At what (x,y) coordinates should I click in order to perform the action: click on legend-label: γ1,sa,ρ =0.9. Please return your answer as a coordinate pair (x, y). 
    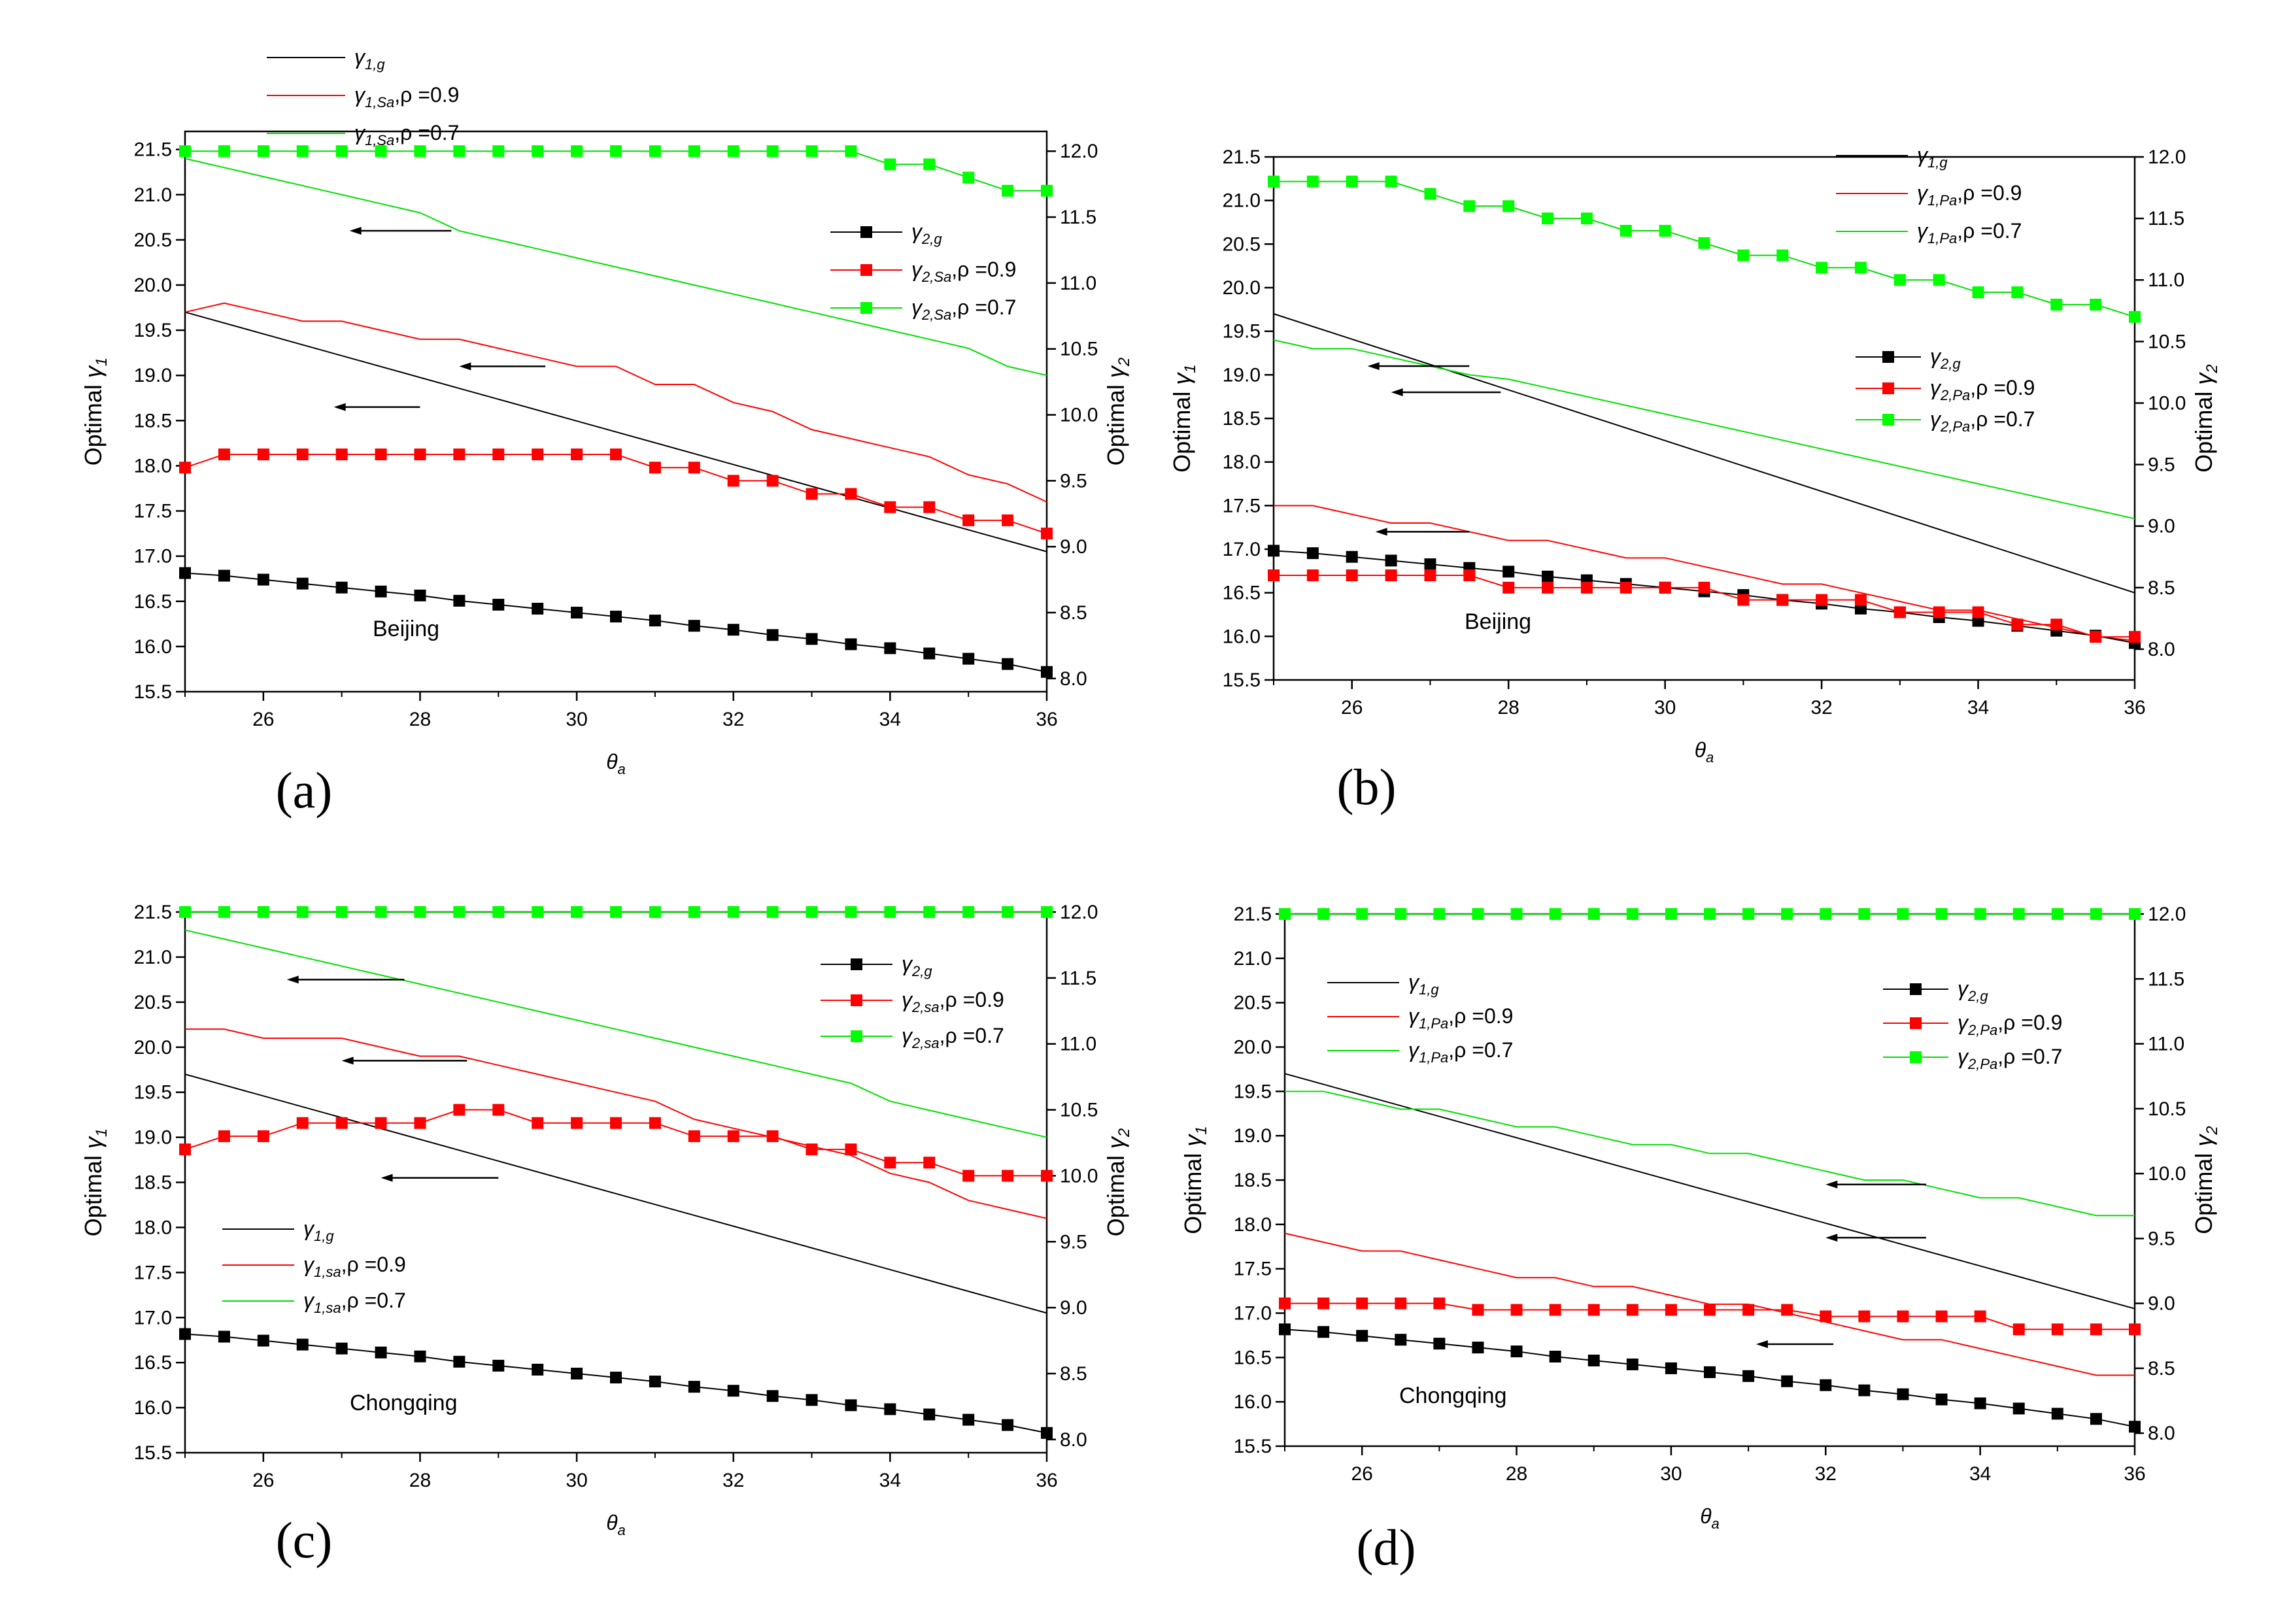
    Looking at the image, I should click on (354, 1266).